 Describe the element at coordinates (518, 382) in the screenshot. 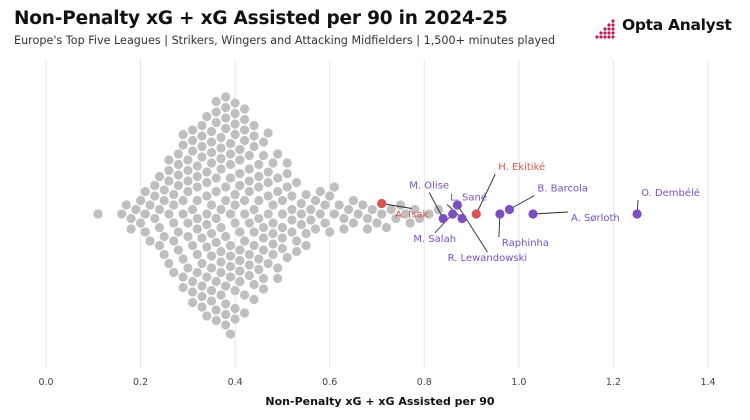

I see `x-tick-label: 1.0` at that location.